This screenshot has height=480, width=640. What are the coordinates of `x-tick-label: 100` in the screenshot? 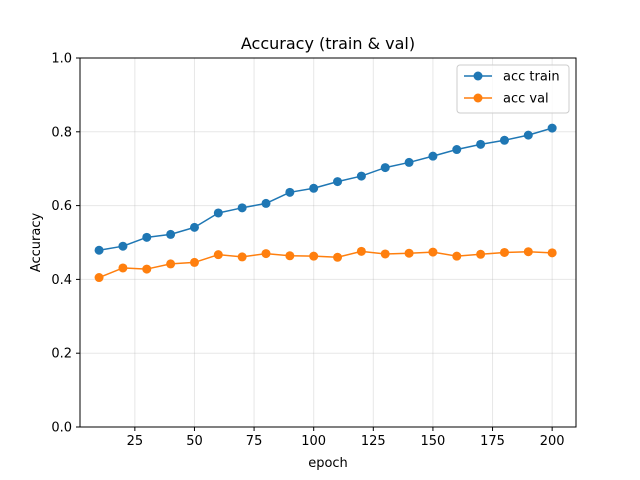 It's located at (313, 441).